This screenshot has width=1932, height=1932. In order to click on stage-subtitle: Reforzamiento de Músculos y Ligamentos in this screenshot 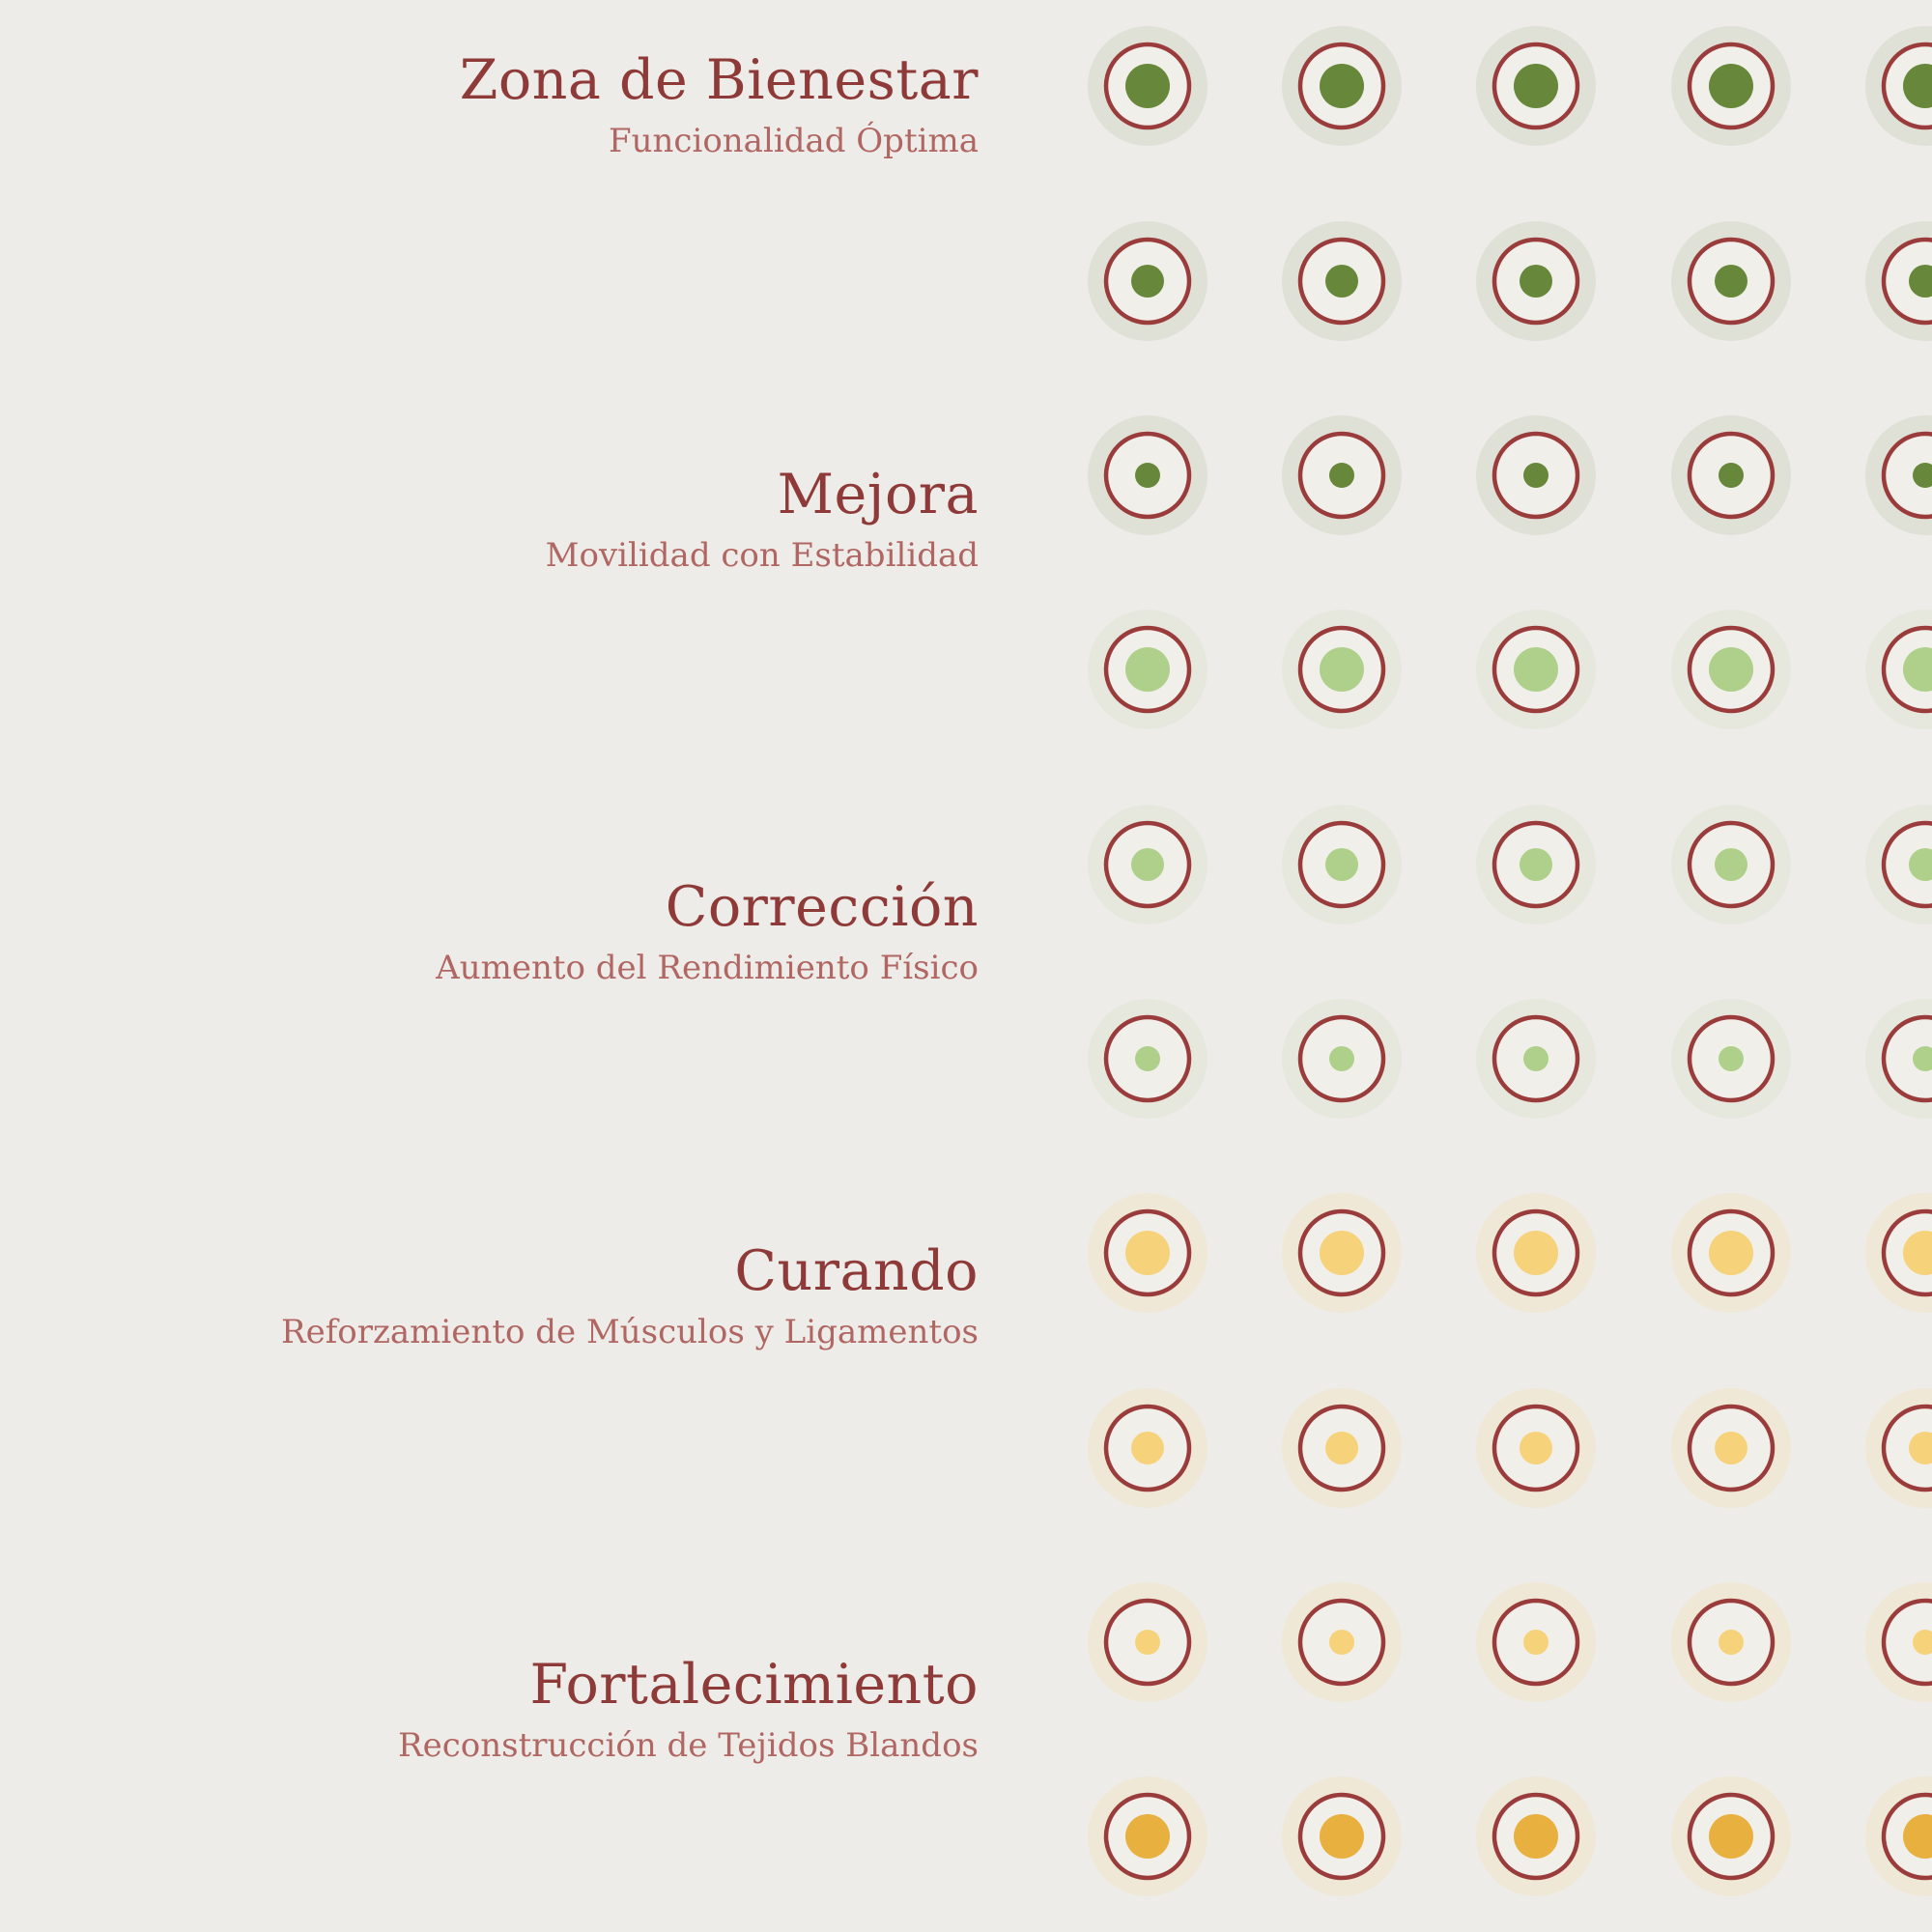, I will do `click(629, 1332)`.